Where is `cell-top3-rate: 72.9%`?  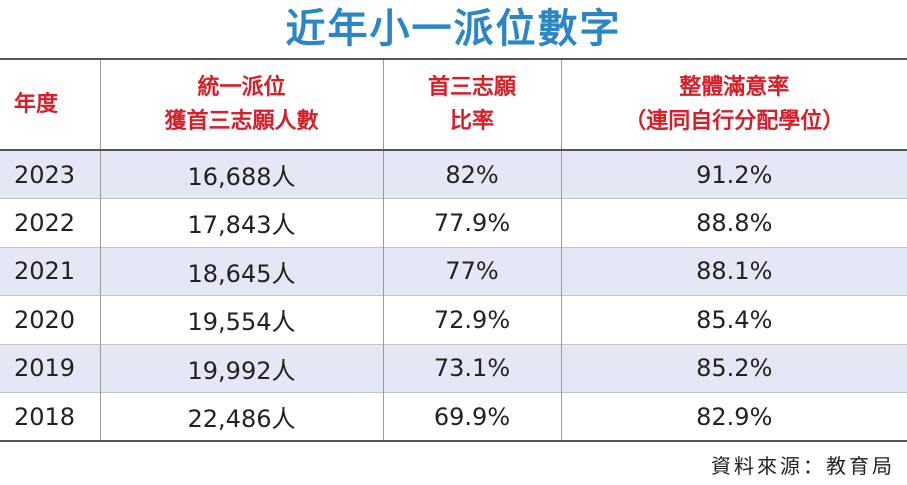 cell-top3-rate: 72.9% is located at coordinates (472, 319).